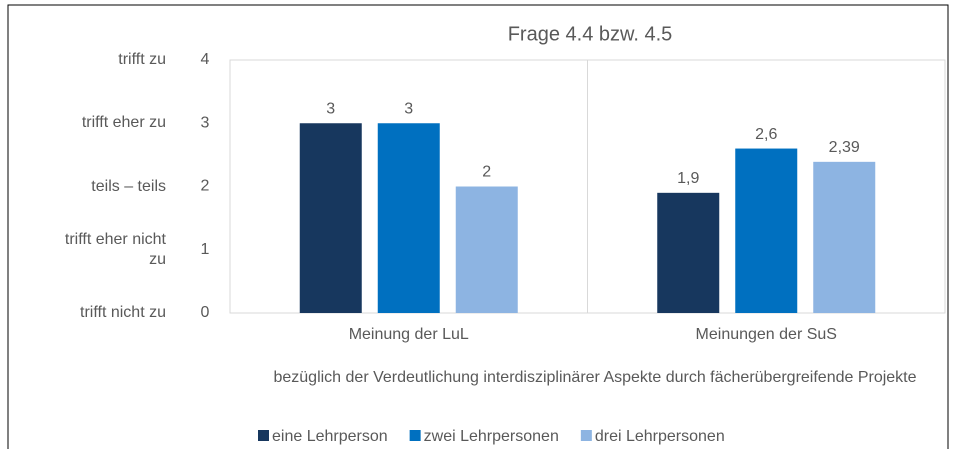 This screenshot has height=449, width=956. What do you see at coordinates (409, 334) in the screenshot?
I see `x-tick-label: Meinung der LuL` at bounding box center [409, 334].